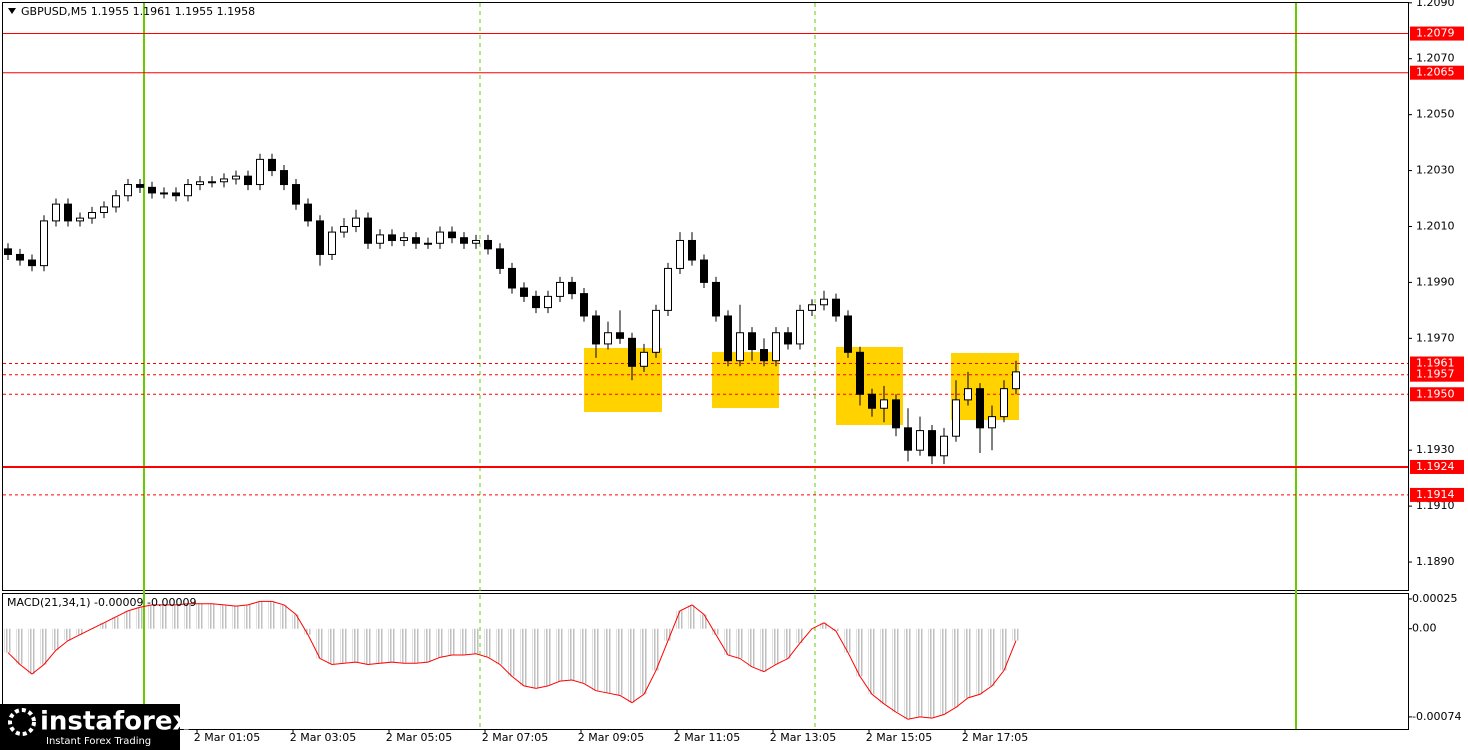 This screenshot has height=750, width=1468. Describe the element at coordinates (1435, 225) in the screenshot. I see `y-tick-label: 1.2010` at that location.